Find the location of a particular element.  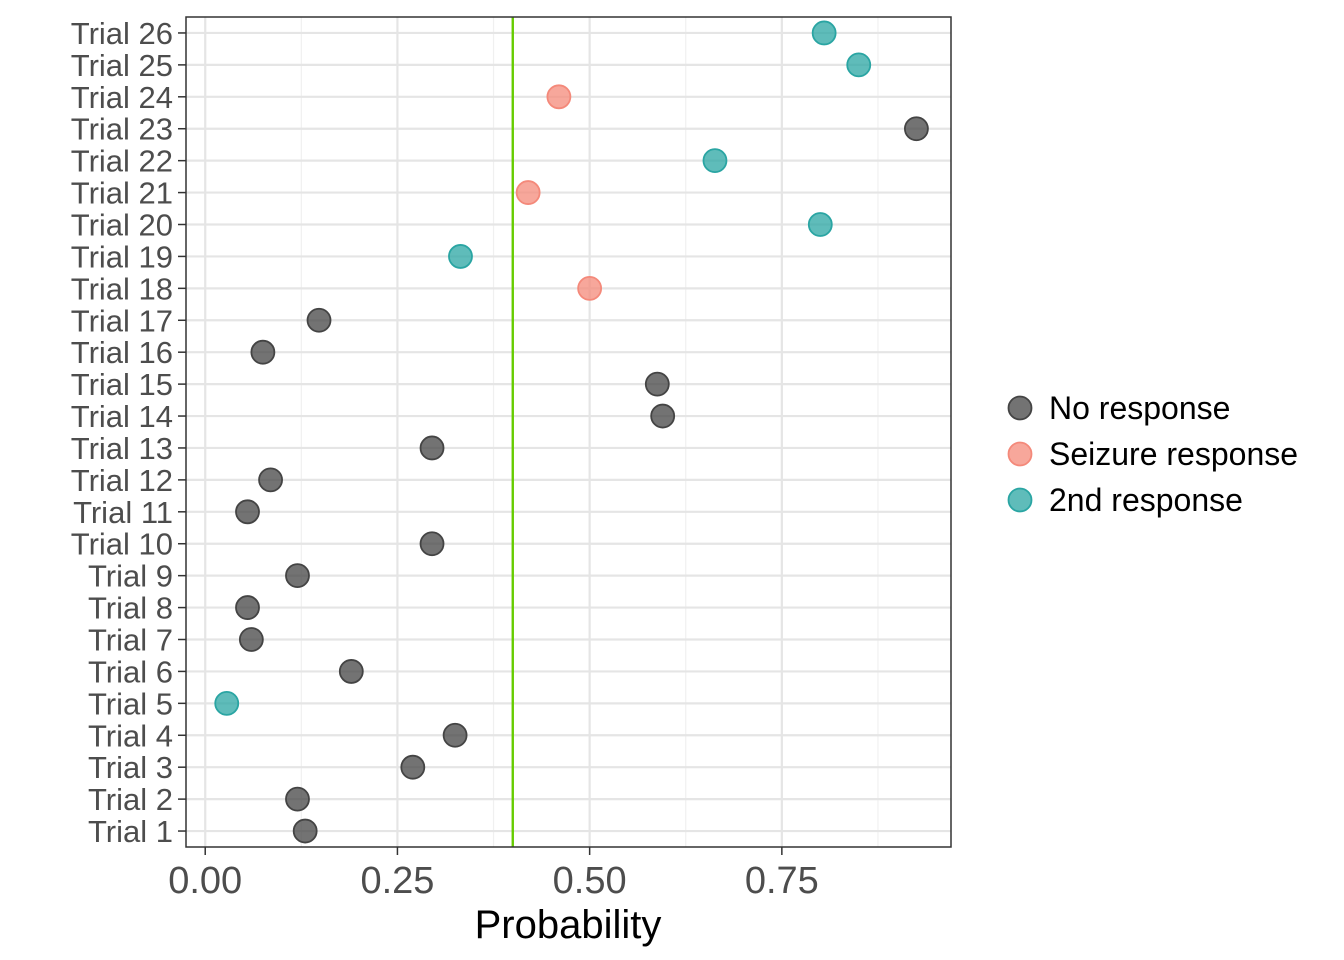

y-tick-label: Trial 18 is located at coordinates (122, 288).